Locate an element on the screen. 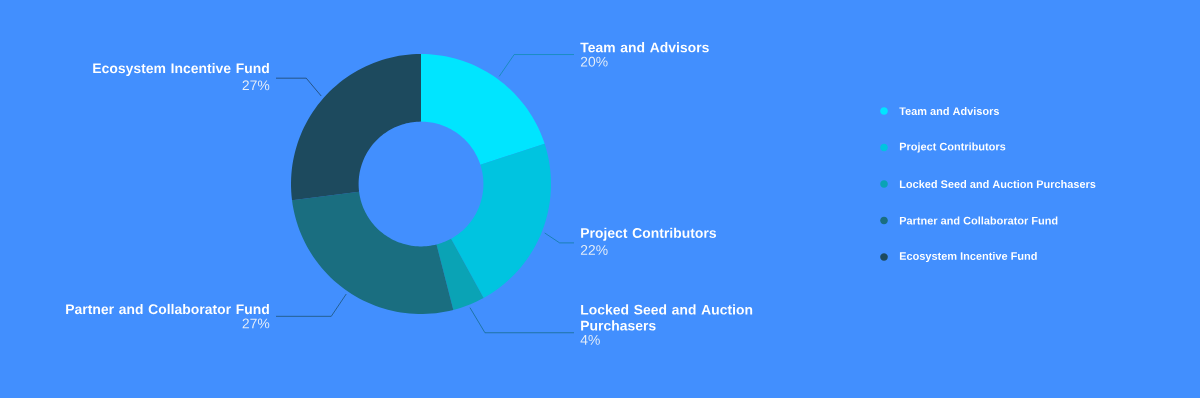 Image resolution: width=1200 pixels, height=398 pixels. slice-label: Team and Advisors is located at coordinates (644, 47).